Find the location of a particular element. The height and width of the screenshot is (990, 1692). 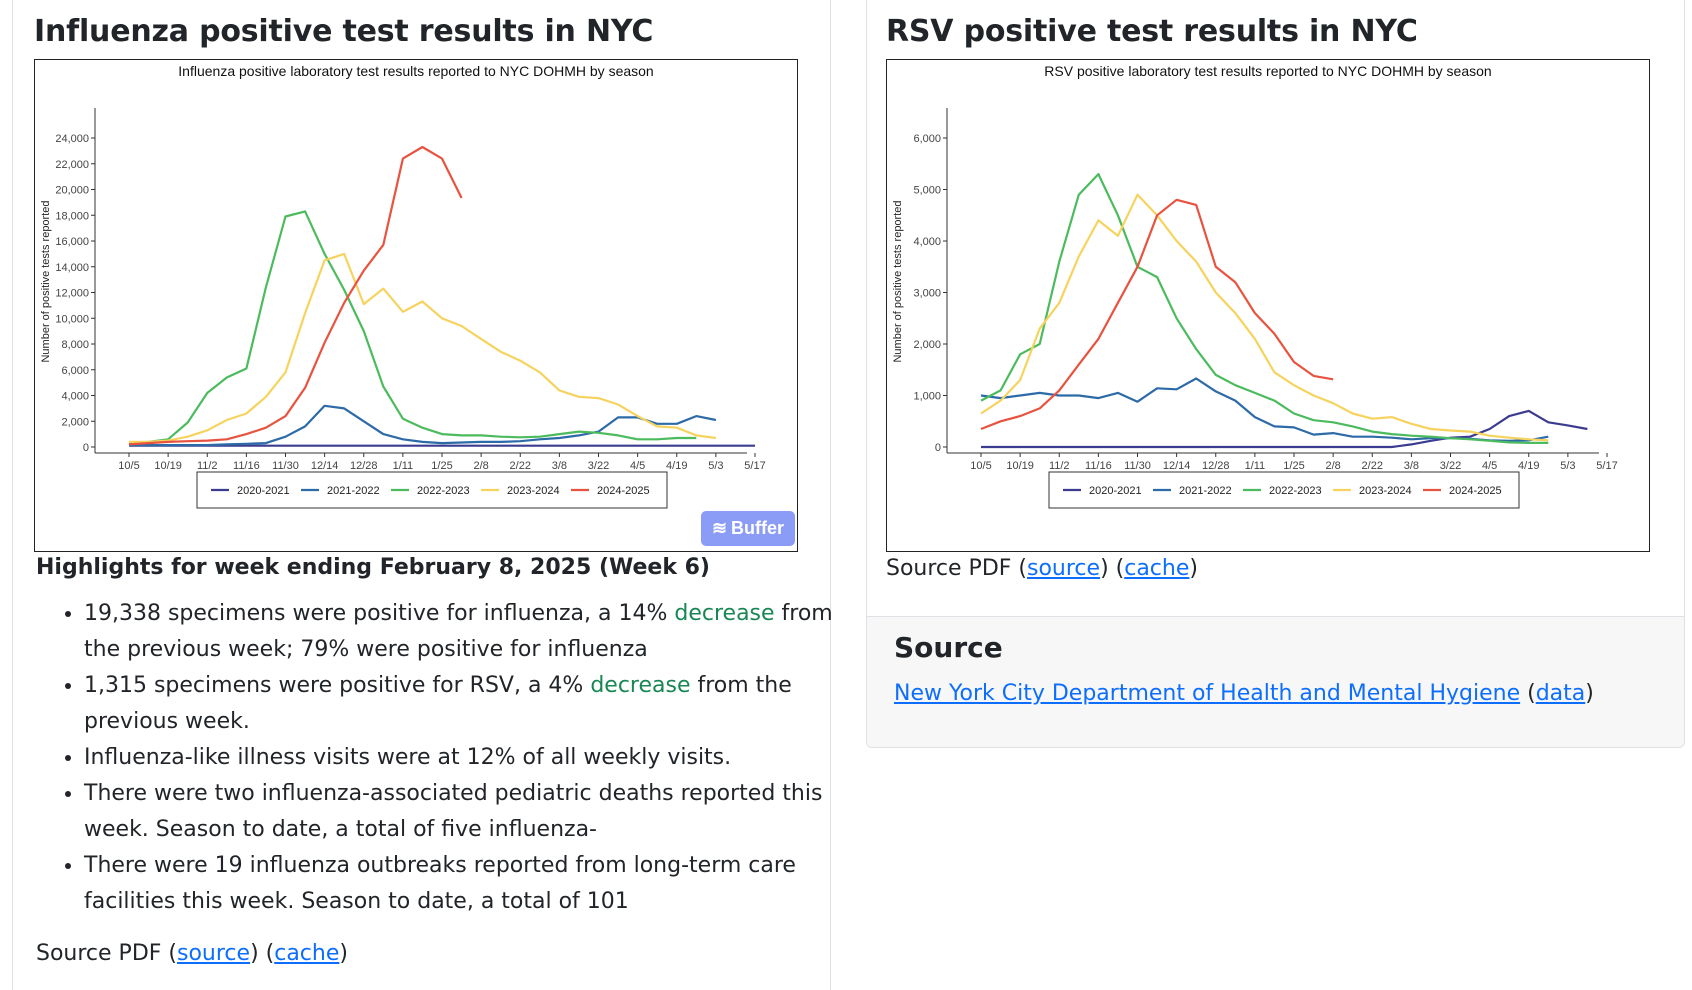

y-tick-label: 20,000 is located at coordinates (72, 191).